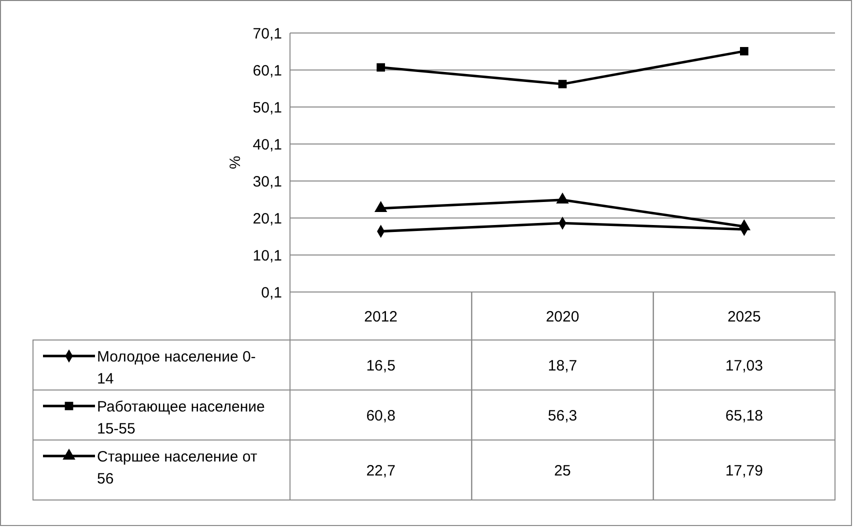  Describe the element at coordinates (563, 365) in the screenshot. I see `data-label: 18,7` at that location.